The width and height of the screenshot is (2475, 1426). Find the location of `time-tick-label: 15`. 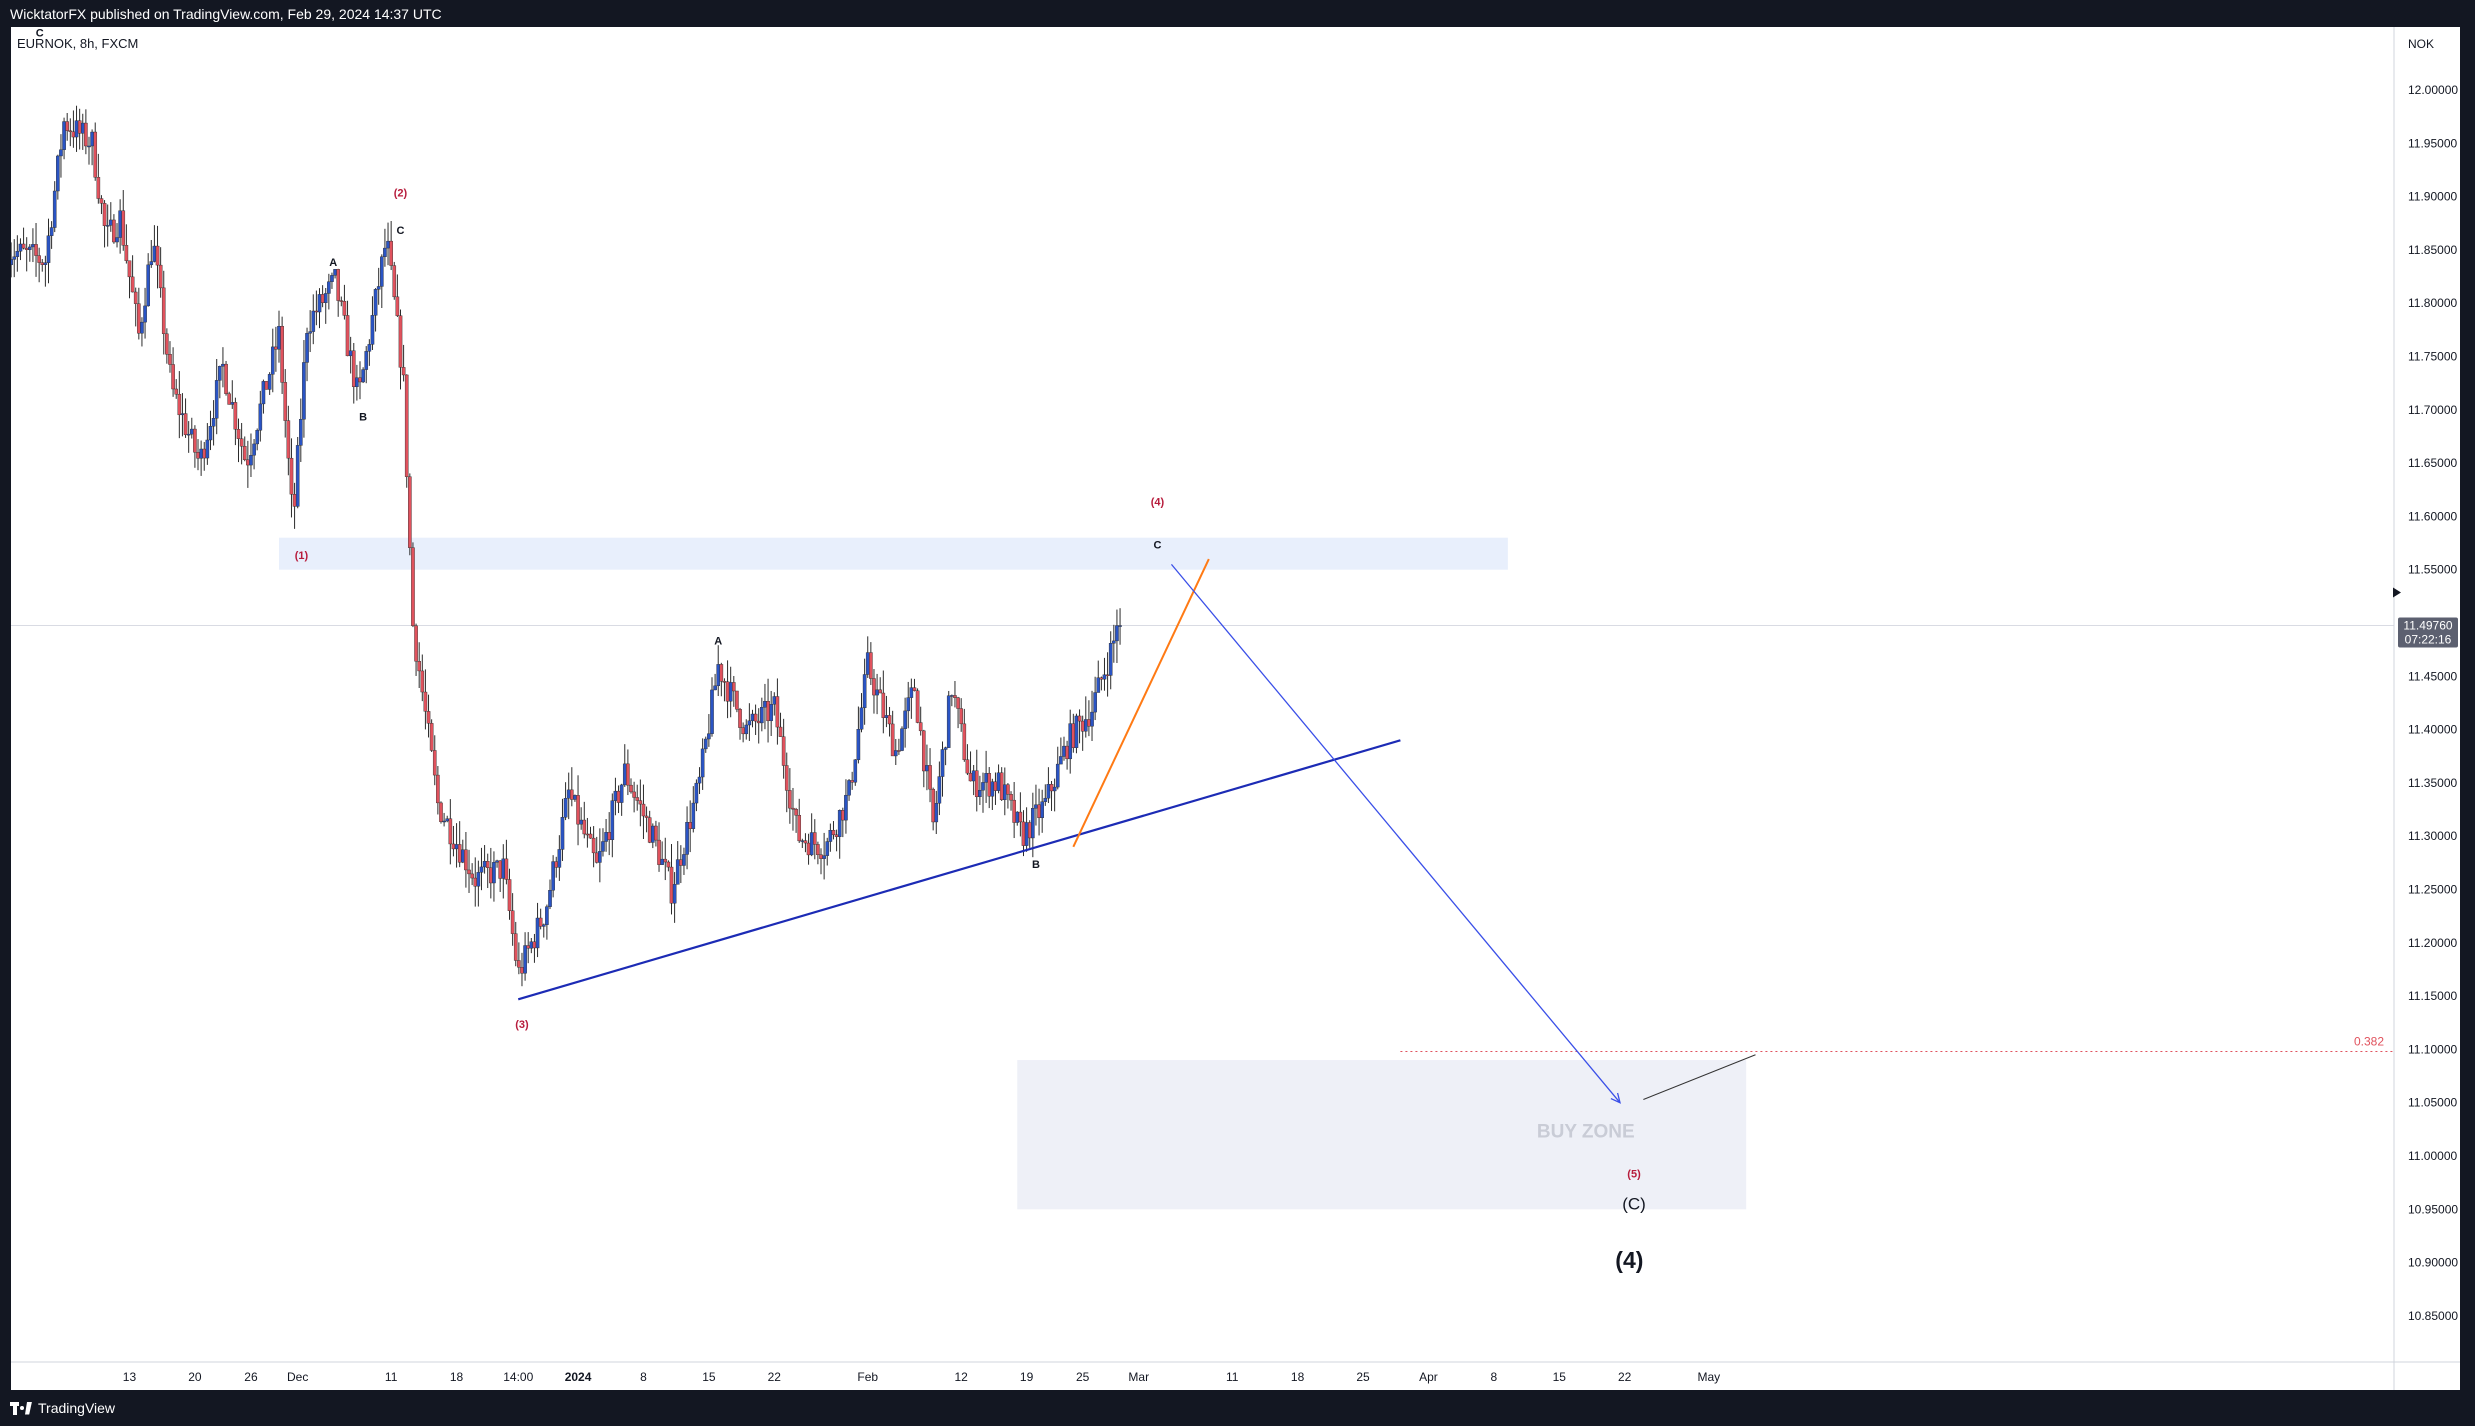

time-tick-label: 15 is located at coordinates (709, 1377).